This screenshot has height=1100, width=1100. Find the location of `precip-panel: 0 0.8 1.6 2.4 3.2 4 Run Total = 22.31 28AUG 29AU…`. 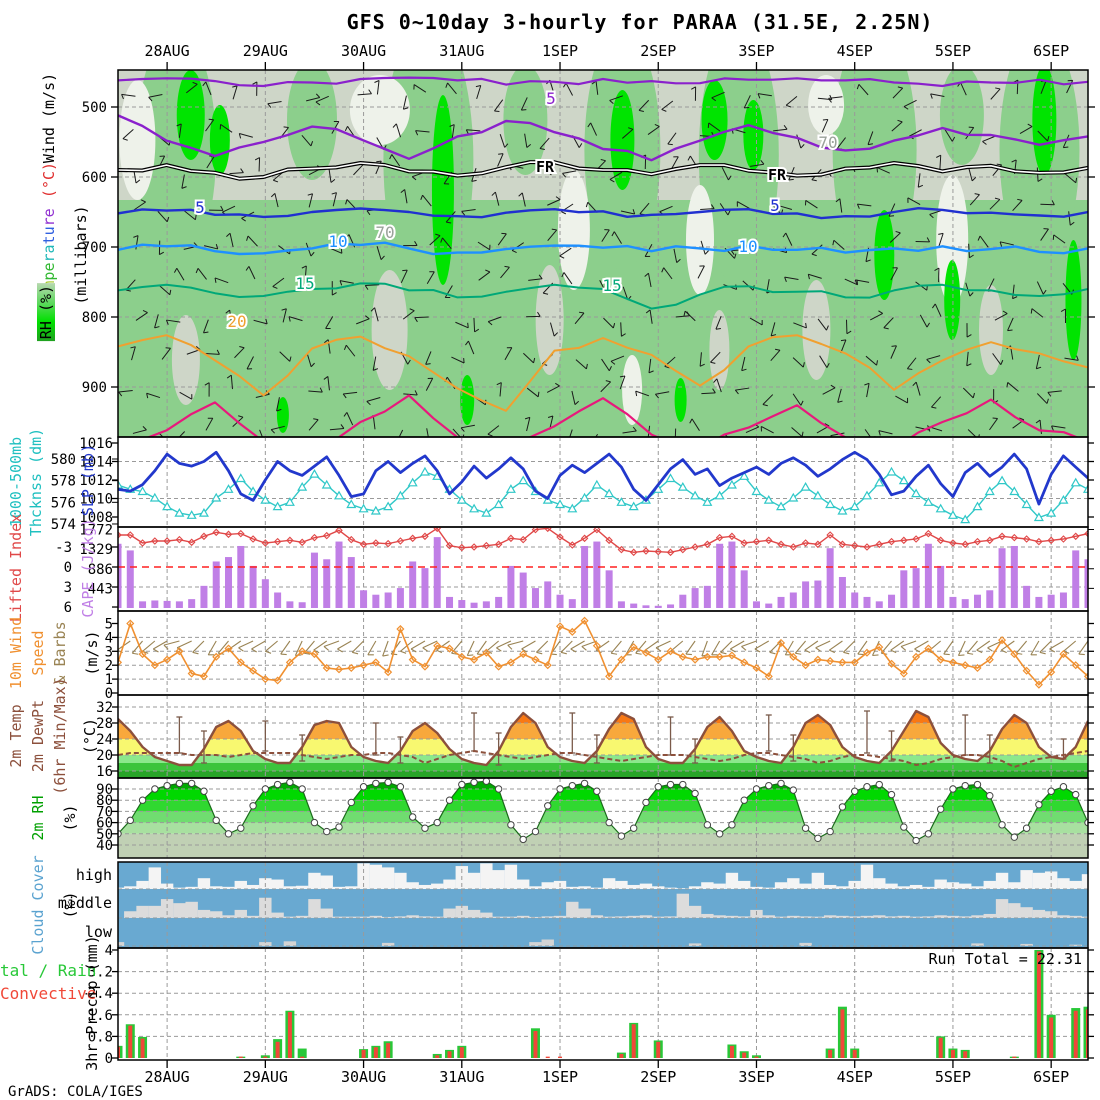

precip-panel: 0 0.8 1.6 2.4 3.2 4 Run Total = 22.31 28AUG 29AU… is located at coordinates (591, 1014).